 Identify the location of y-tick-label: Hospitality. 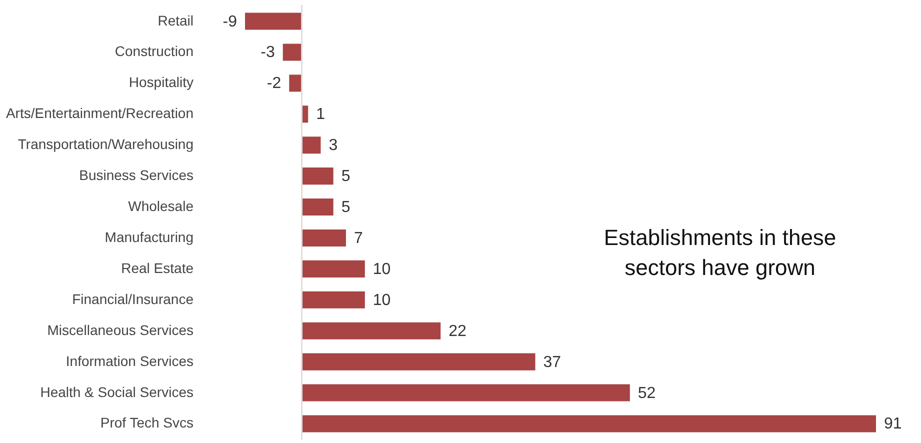
(161, 82).